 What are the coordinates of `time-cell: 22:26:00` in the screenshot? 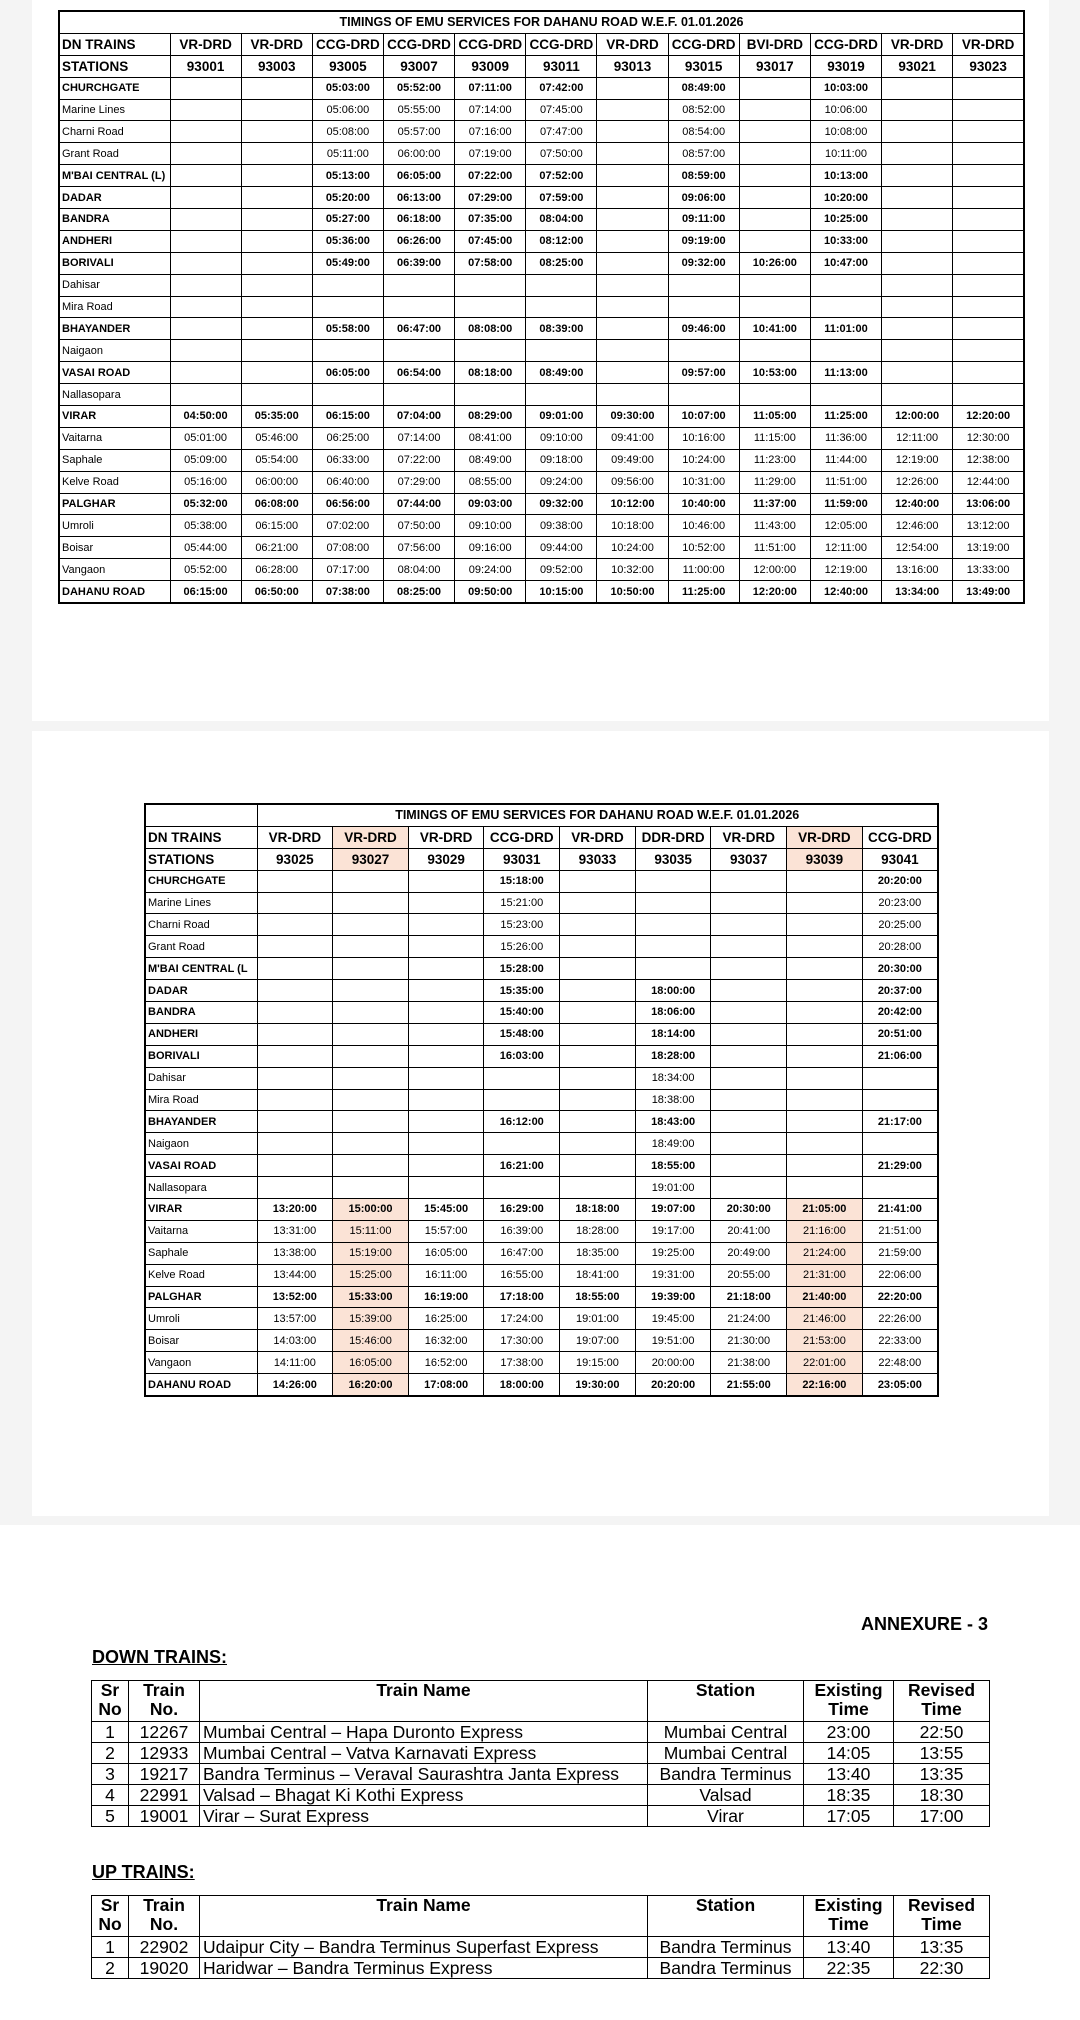 It's located at (900, 1319).